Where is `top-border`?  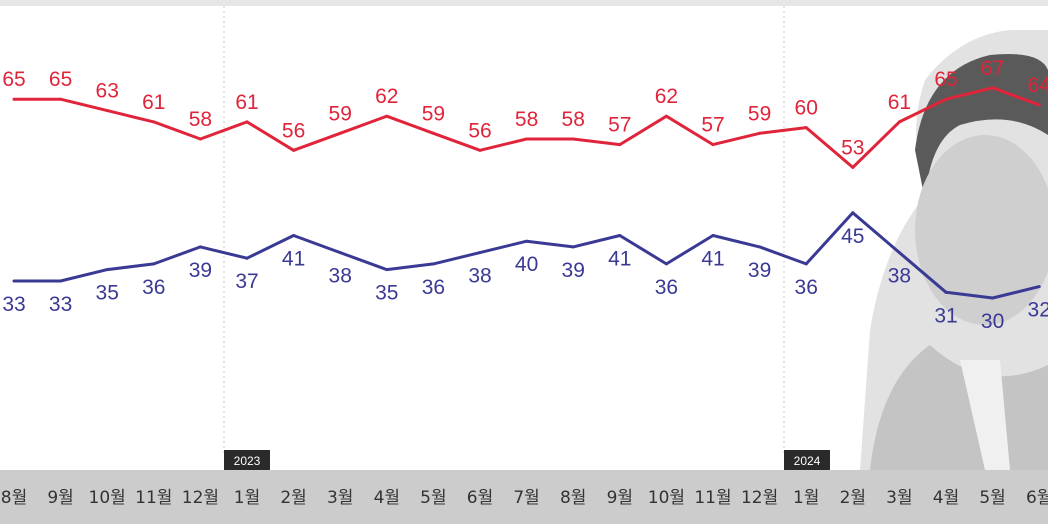
top-border is located at coordinates (524, 3).